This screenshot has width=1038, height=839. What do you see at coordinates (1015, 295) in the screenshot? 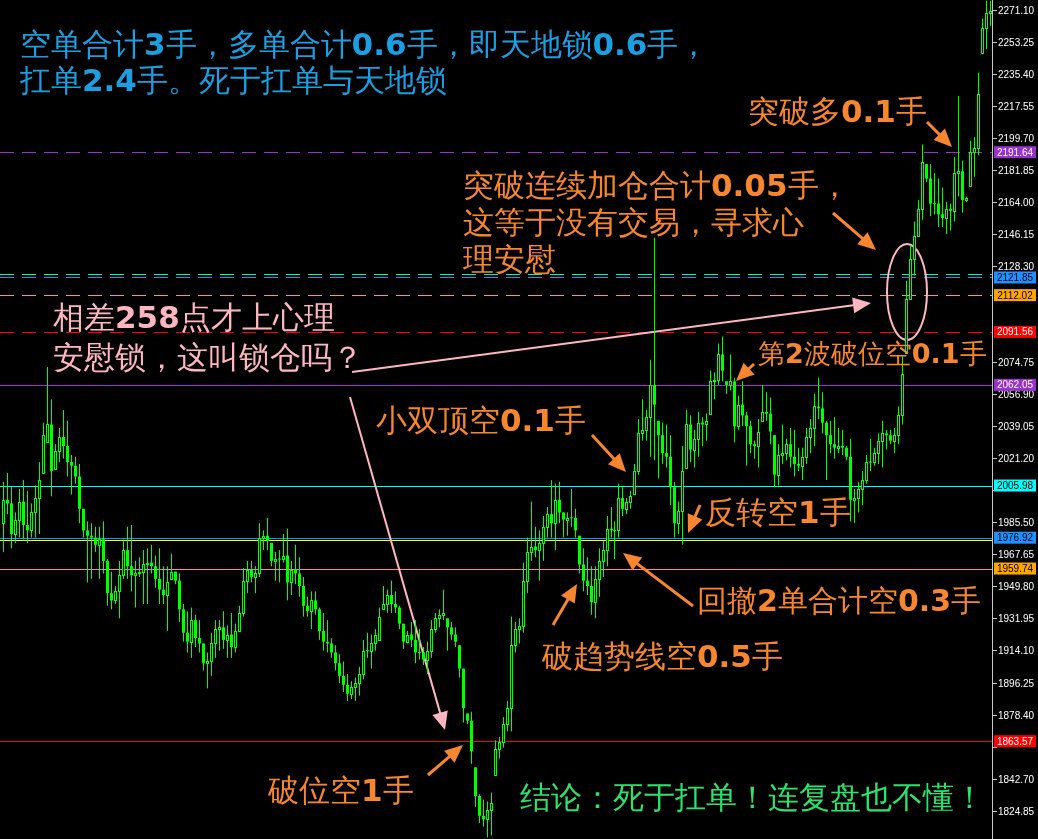
I see `ref-line-label: 2112.02` at bounding box center [1015, 295].